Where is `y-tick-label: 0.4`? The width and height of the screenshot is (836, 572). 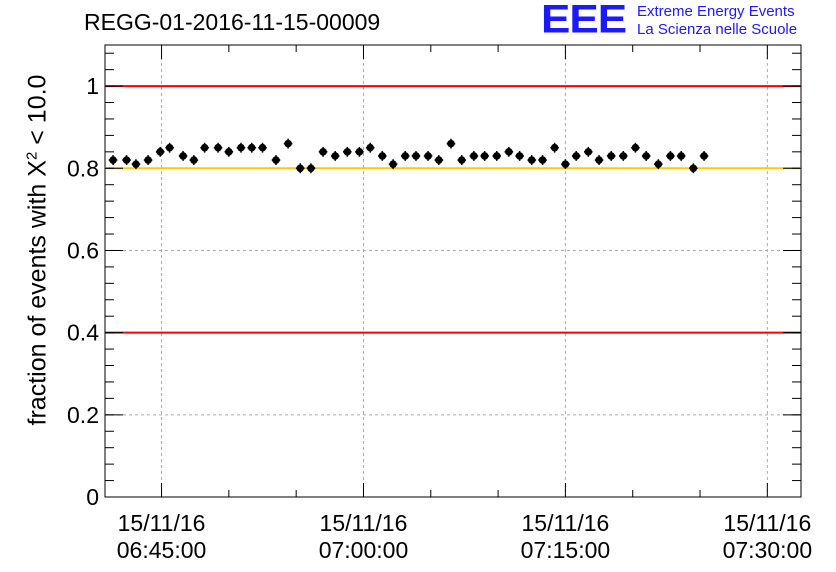 y-tick-label: 0.4 is located at coordinates (83, 333).